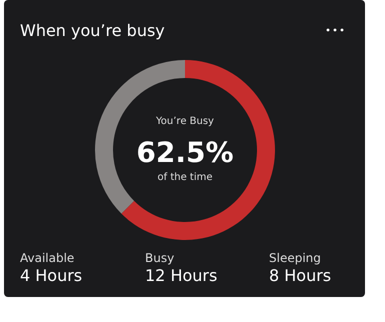 The image size is (385, 322). I want to click on text: You’re Busy, so click(184, 121).